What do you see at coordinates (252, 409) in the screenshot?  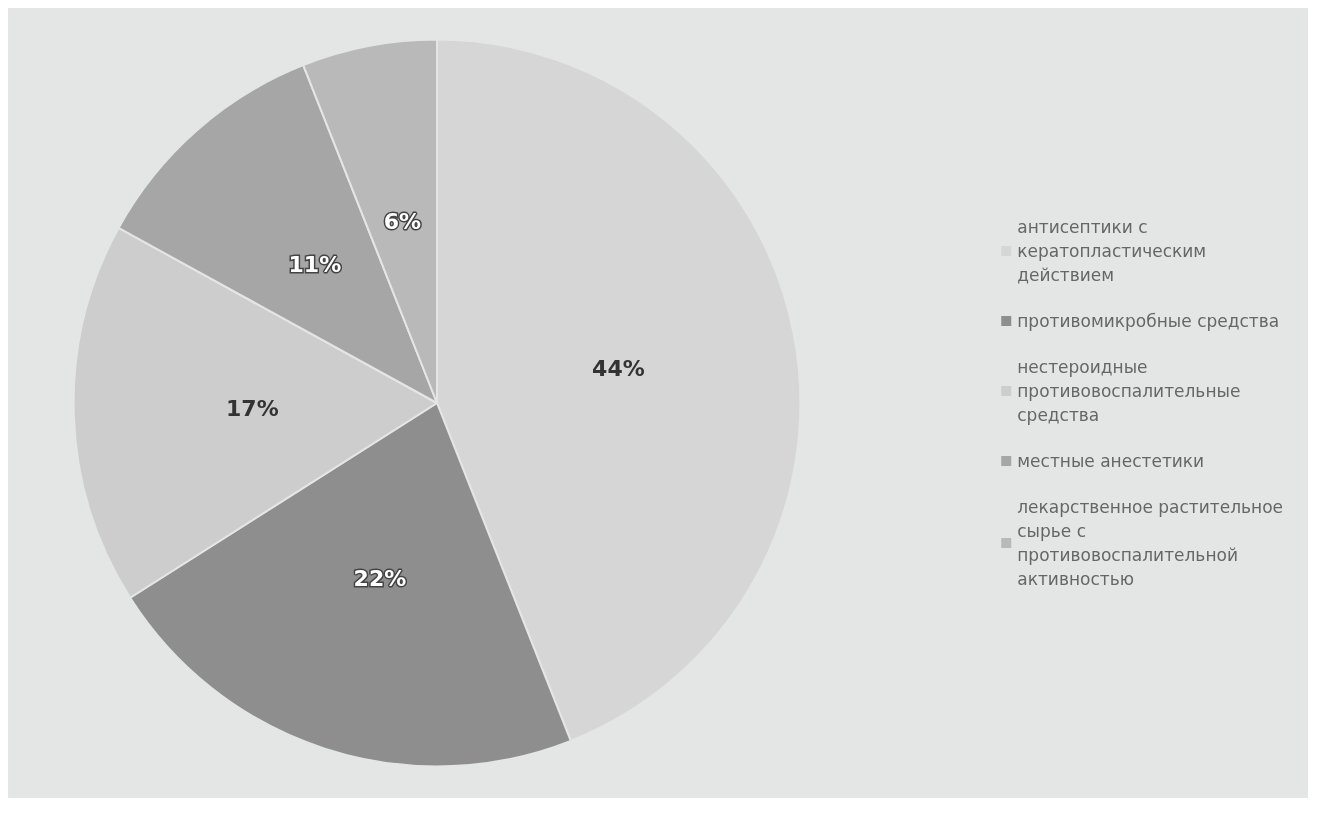 I see `data-label: 17%` at bounding box center [252, 409].